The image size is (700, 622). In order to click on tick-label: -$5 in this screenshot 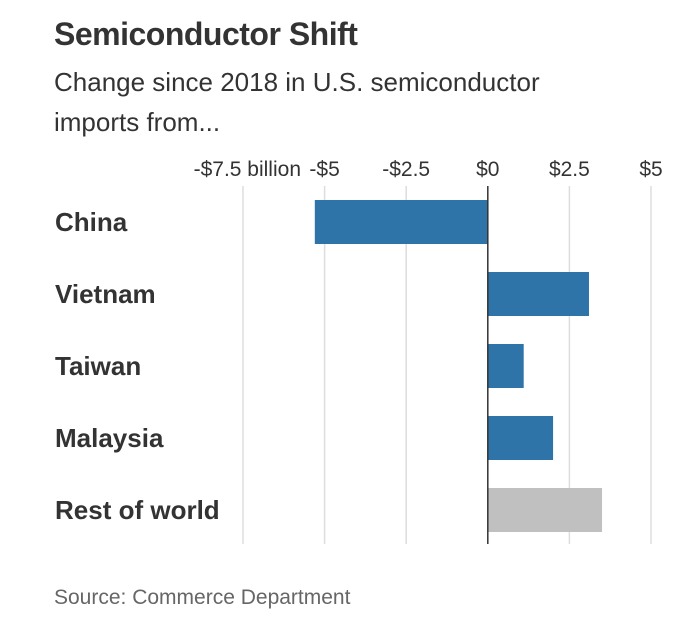, I will do `click(324, 169)`.